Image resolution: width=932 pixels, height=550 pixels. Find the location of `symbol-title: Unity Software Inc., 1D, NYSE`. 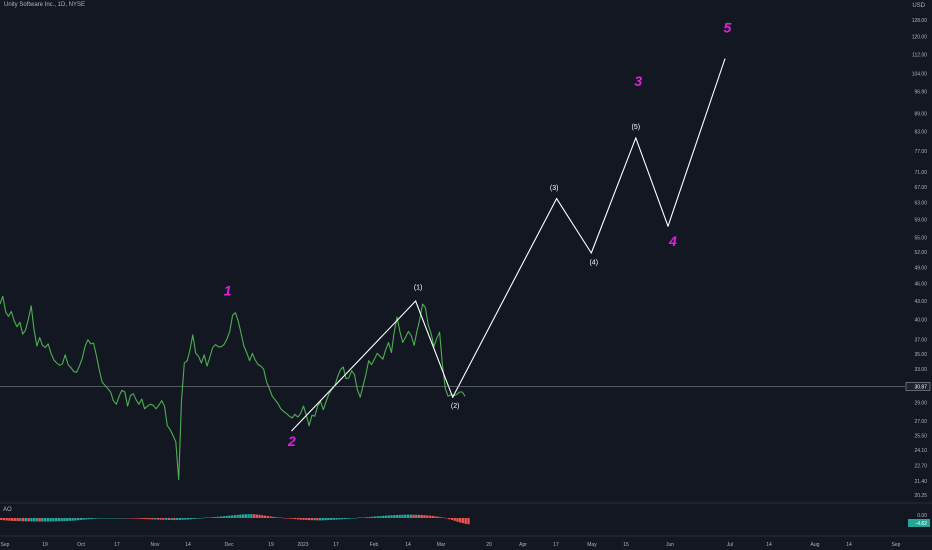

symbol-title: Unity Software Inc., 1D, NYSE is located at coordinates (45, 5).